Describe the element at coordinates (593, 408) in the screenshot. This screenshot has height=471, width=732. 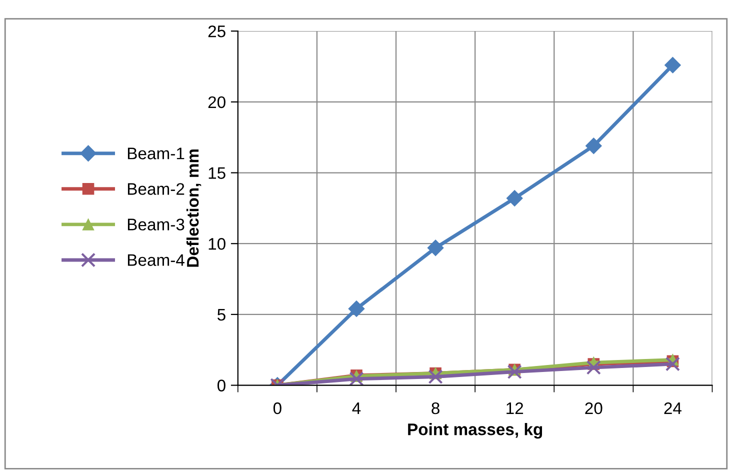
I see `x-tick-label: 20` at that location.